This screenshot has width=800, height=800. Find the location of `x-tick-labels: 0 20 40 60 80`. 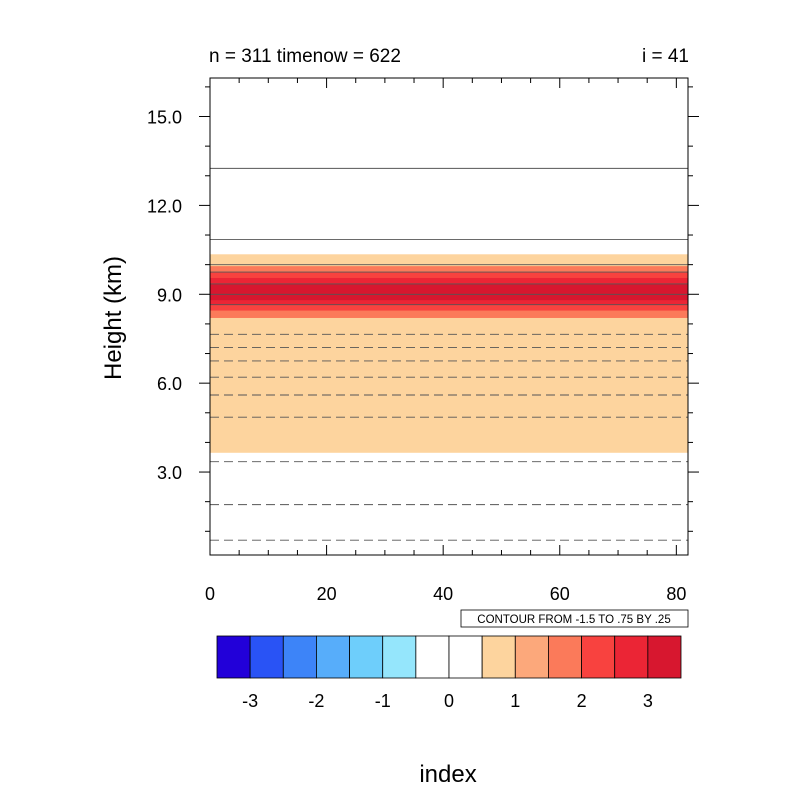

x-tick-labels: 0 20 40 60 80 is located at coordinates (445, 594).